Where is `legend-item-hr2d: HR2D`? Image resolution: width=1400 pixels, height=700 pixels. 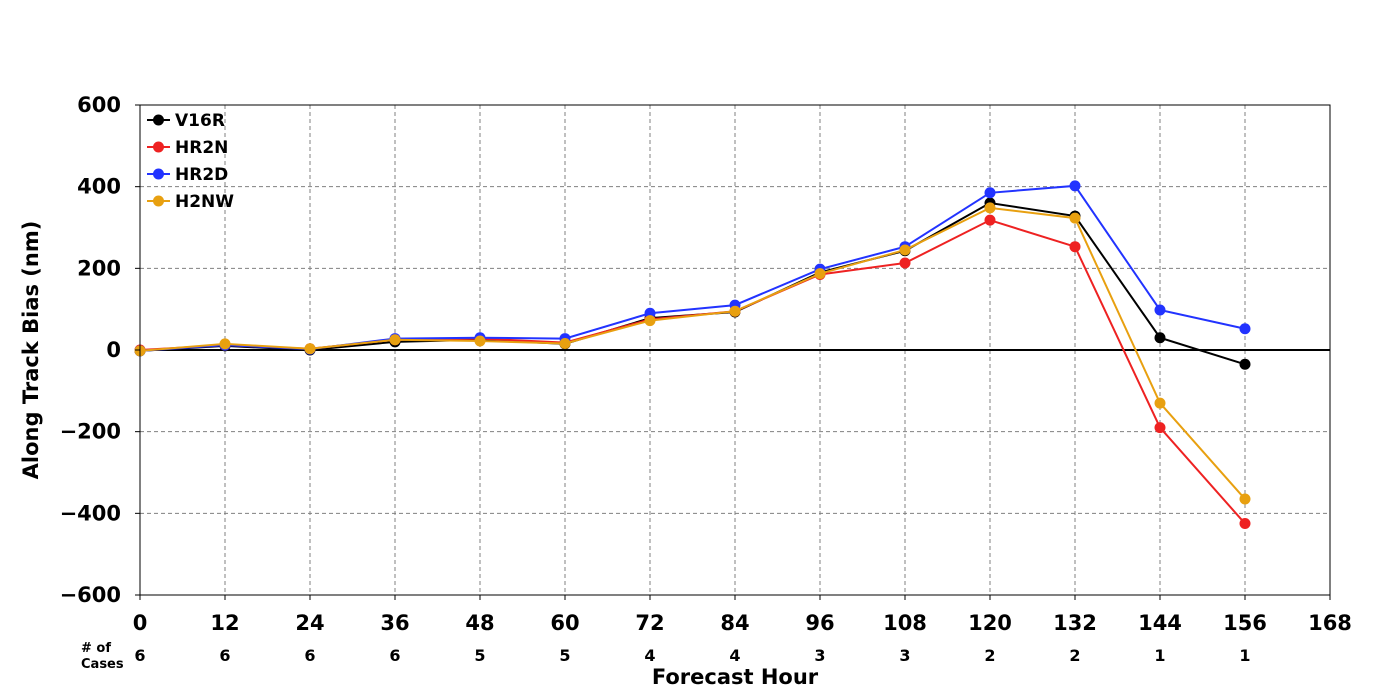 legend-item-hr2d: HR2D is located at coordinates (187, 175).